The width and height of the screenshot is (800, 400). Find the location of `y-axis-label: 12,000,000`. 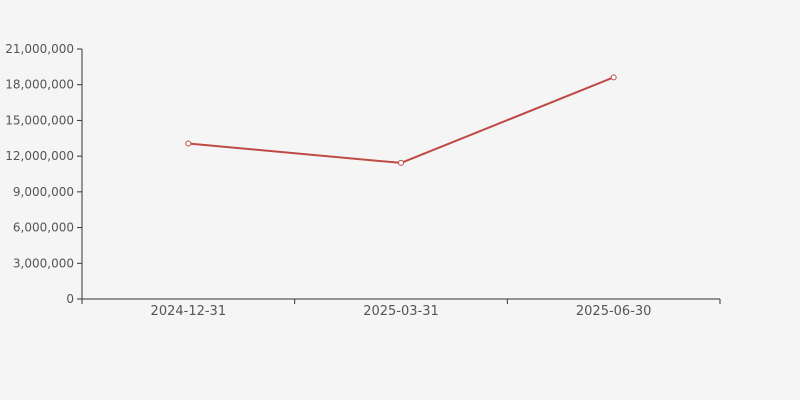

y-axis-label: 12,000,000 is located at coordinates (39, 156).